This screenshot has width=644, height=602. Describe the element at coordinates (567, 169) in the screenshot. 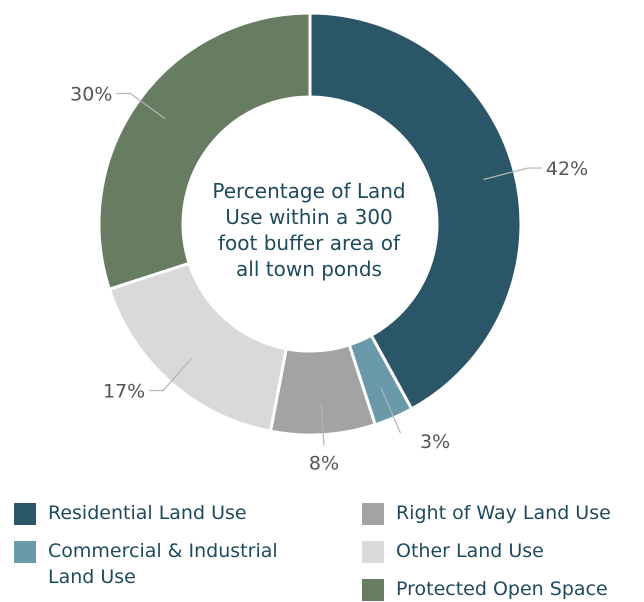

I see `data-label-residential: 42%` at that location.